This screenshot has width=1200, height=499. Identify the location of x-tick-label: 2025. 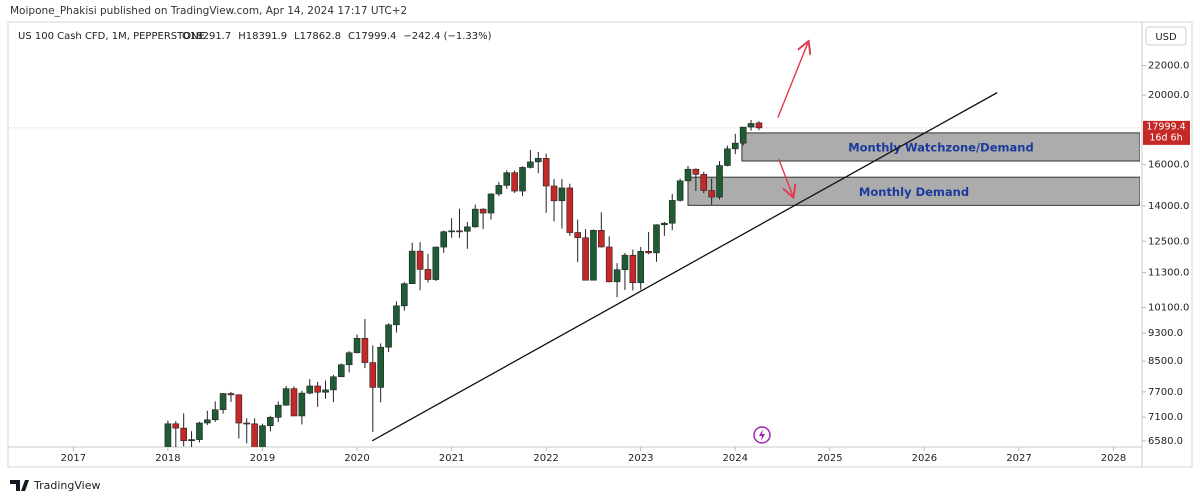
(829, 458).